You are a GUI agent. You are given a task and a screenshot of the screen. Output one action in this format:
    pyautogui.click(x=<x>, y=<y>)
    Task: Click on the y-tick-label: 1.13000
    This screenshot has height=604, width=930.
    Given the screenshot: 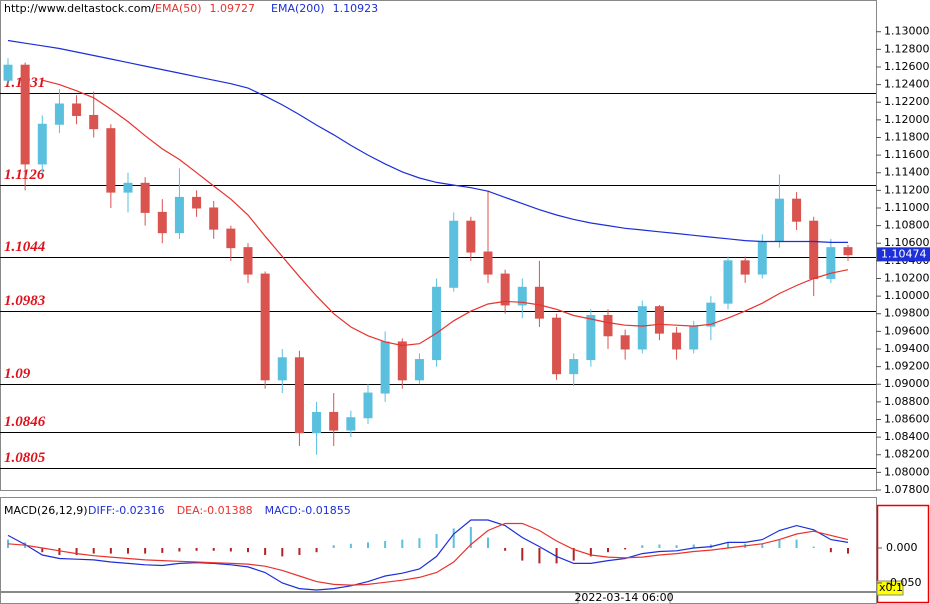 What is the action you would take?
    pyautogui.click(x=907, y=31)
    